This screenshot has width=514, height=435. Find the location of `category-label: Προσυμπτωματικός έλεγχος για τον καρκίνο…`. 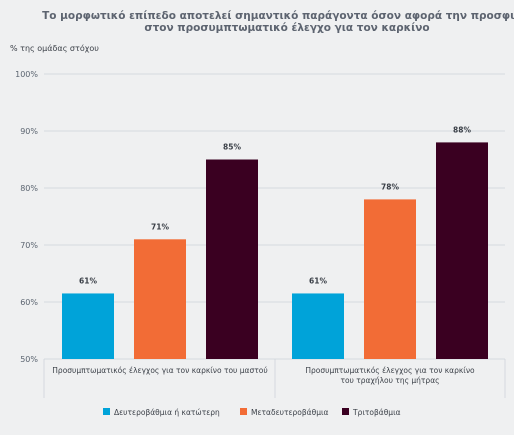

category-label: Προσυμπτωματικός έλεγχος για τον καρκίνο… is located at coordinates (159, 370).